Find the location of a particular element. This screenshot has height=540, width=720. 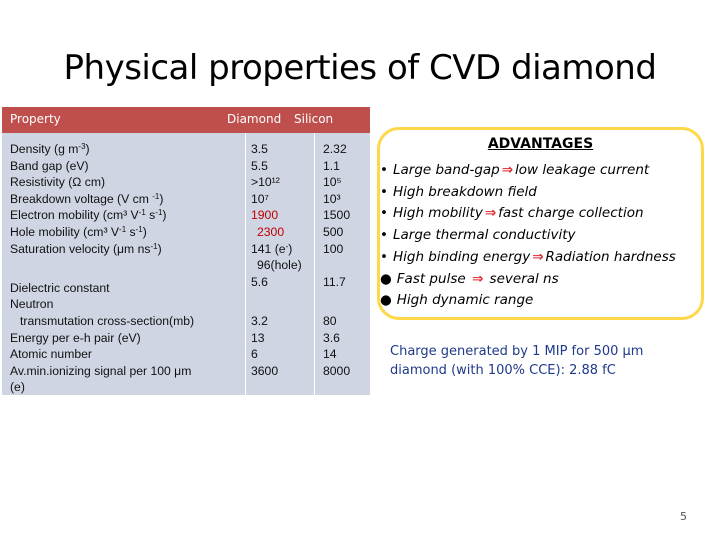

advantage-item: • High mobility ⇒ fast charge collection is located at coordinates (528, 214).